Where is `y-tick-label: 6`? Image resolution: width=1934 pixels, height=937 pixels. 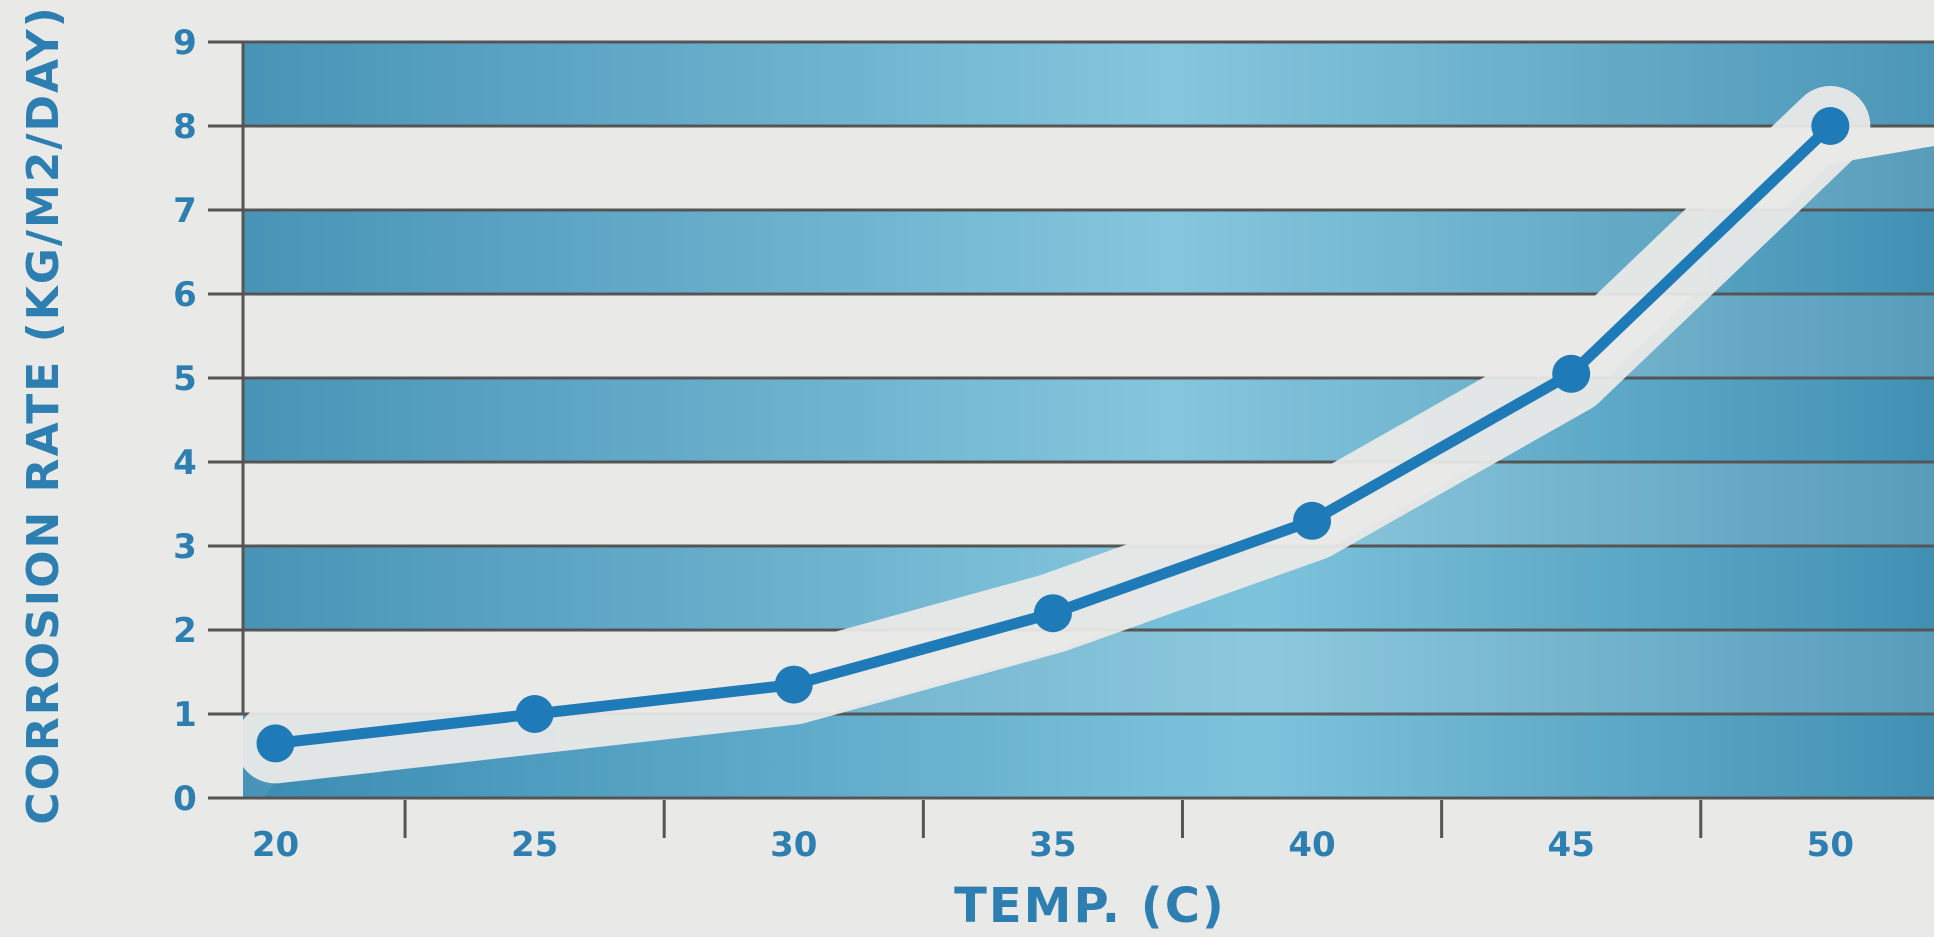 y-tick-label: 6 is located at coordinates (185, 295).